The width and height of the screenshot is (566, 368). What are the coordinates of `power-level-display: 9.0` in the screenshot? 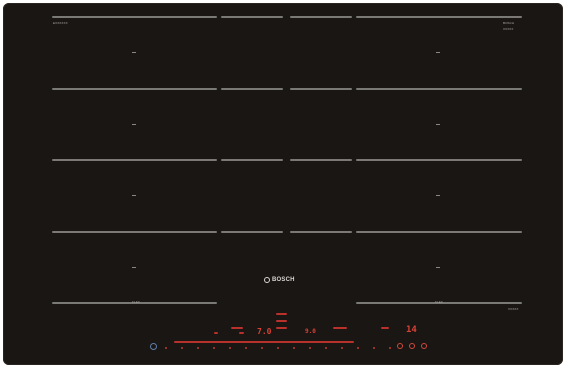 It's located at (310, 331).